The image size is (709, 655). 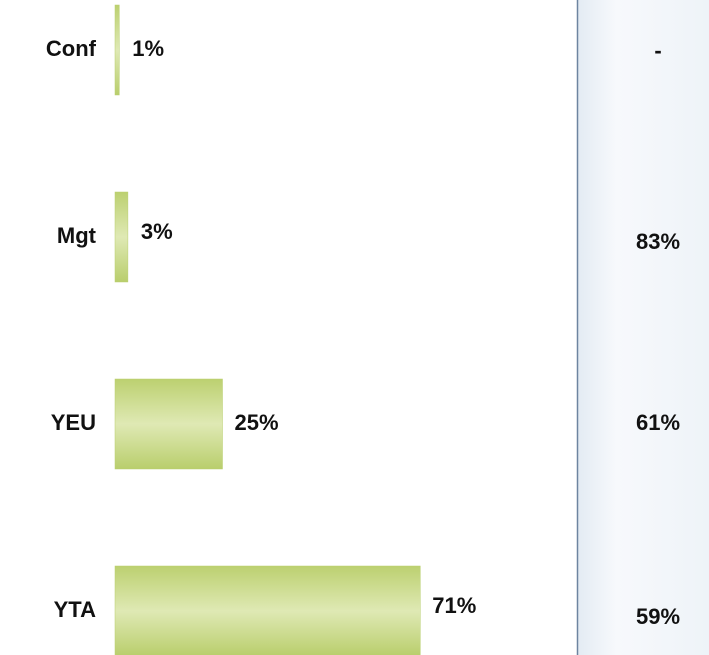 What do you see at coordinates (658, 422) in the screenshot?
I see `side-value-label: 61%` at bounding box center [658, 422].